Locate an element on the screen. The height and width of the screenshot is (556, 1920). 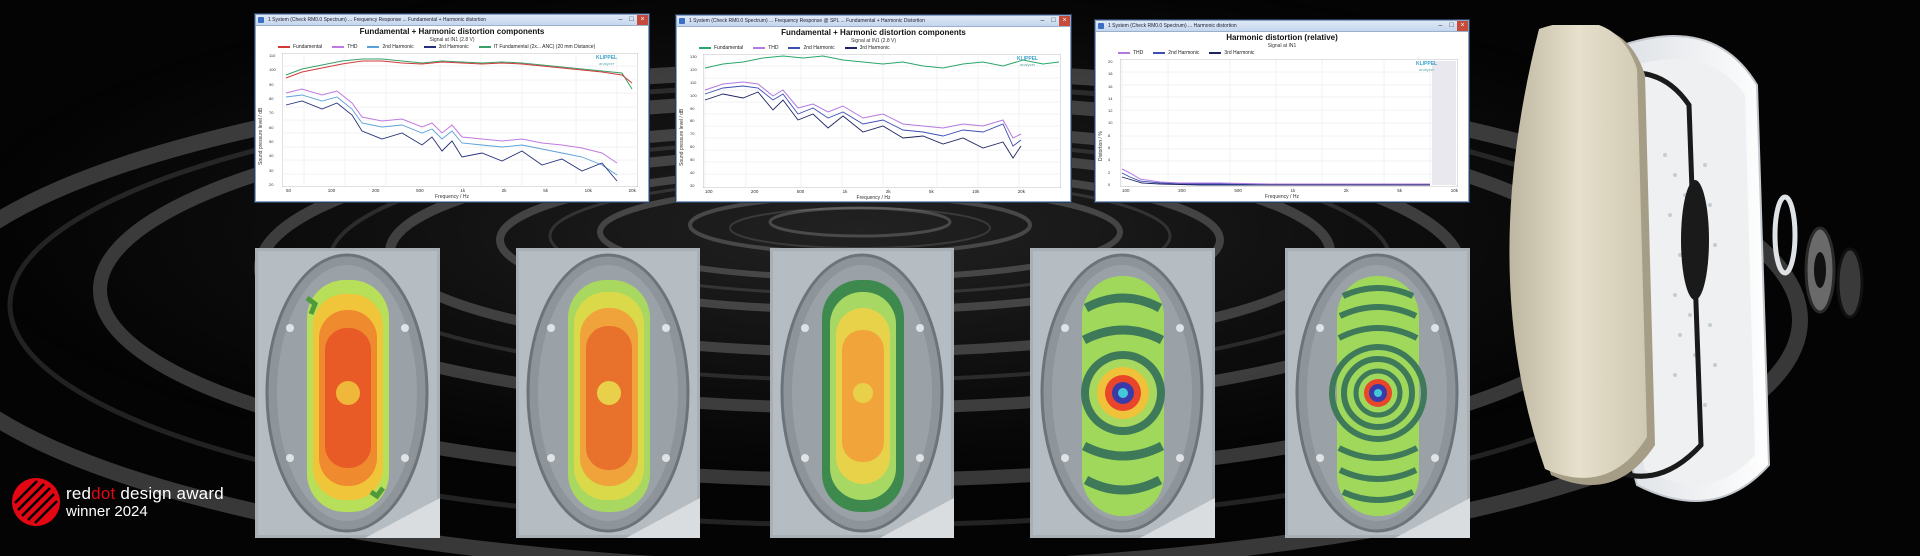
y-ticks: 110 100 90 80 70 60 50 40 30 20 is located at coordinates (272, 120).